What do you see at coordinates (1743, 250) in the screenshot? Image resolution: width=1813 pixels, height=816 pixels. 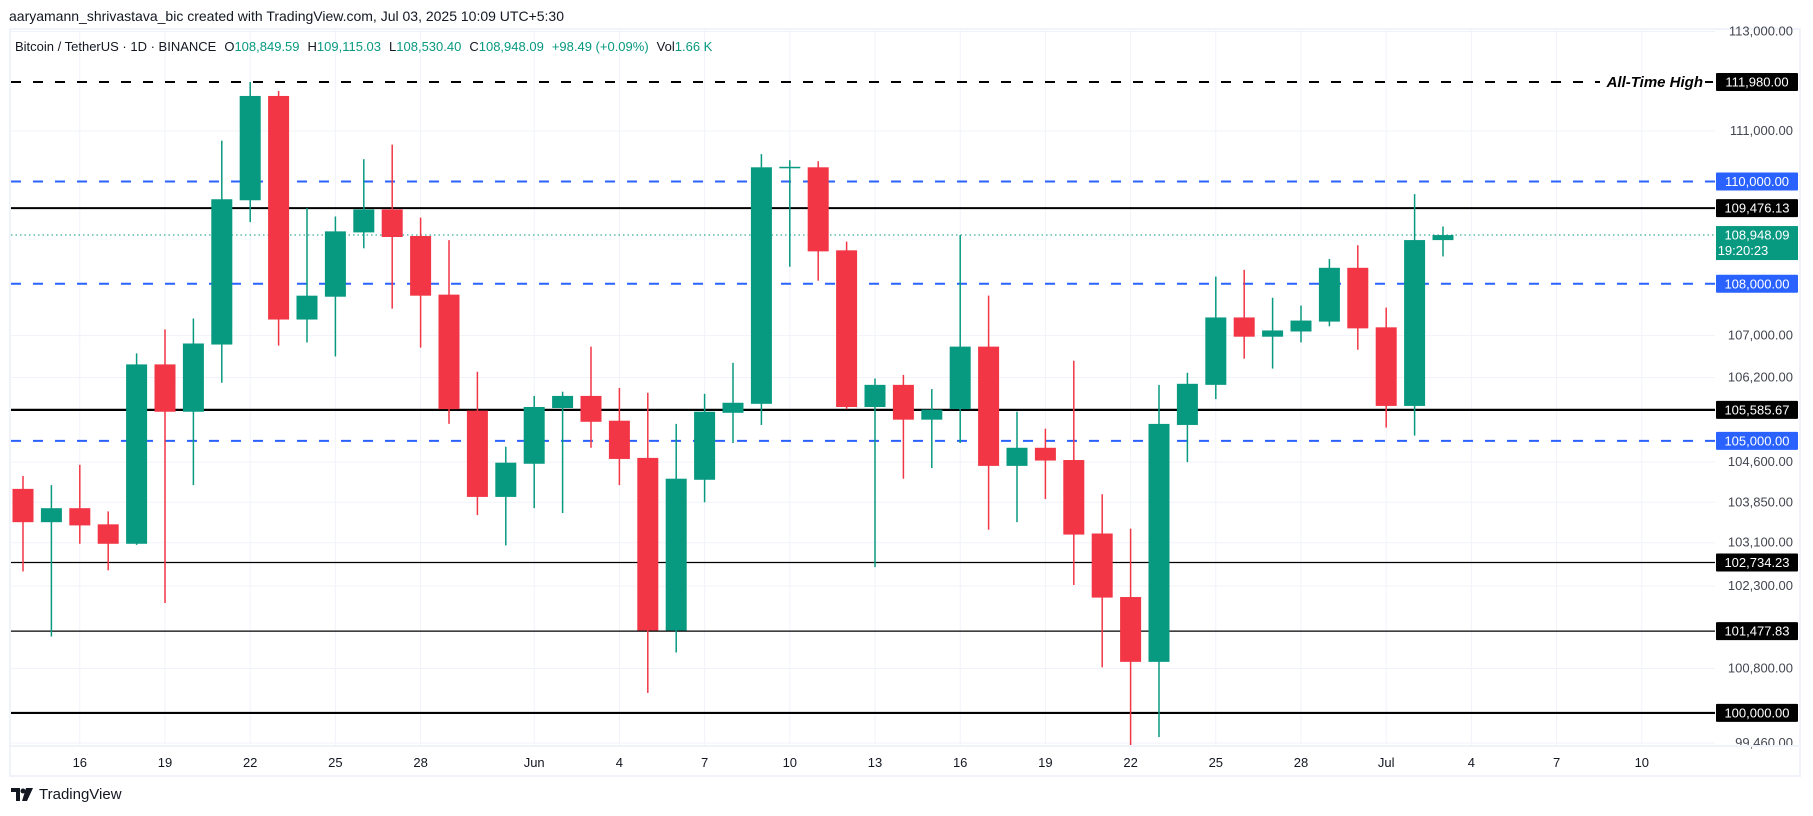 I see `bar-countdown: 19:20:23` at bounding box center [1743, 250].